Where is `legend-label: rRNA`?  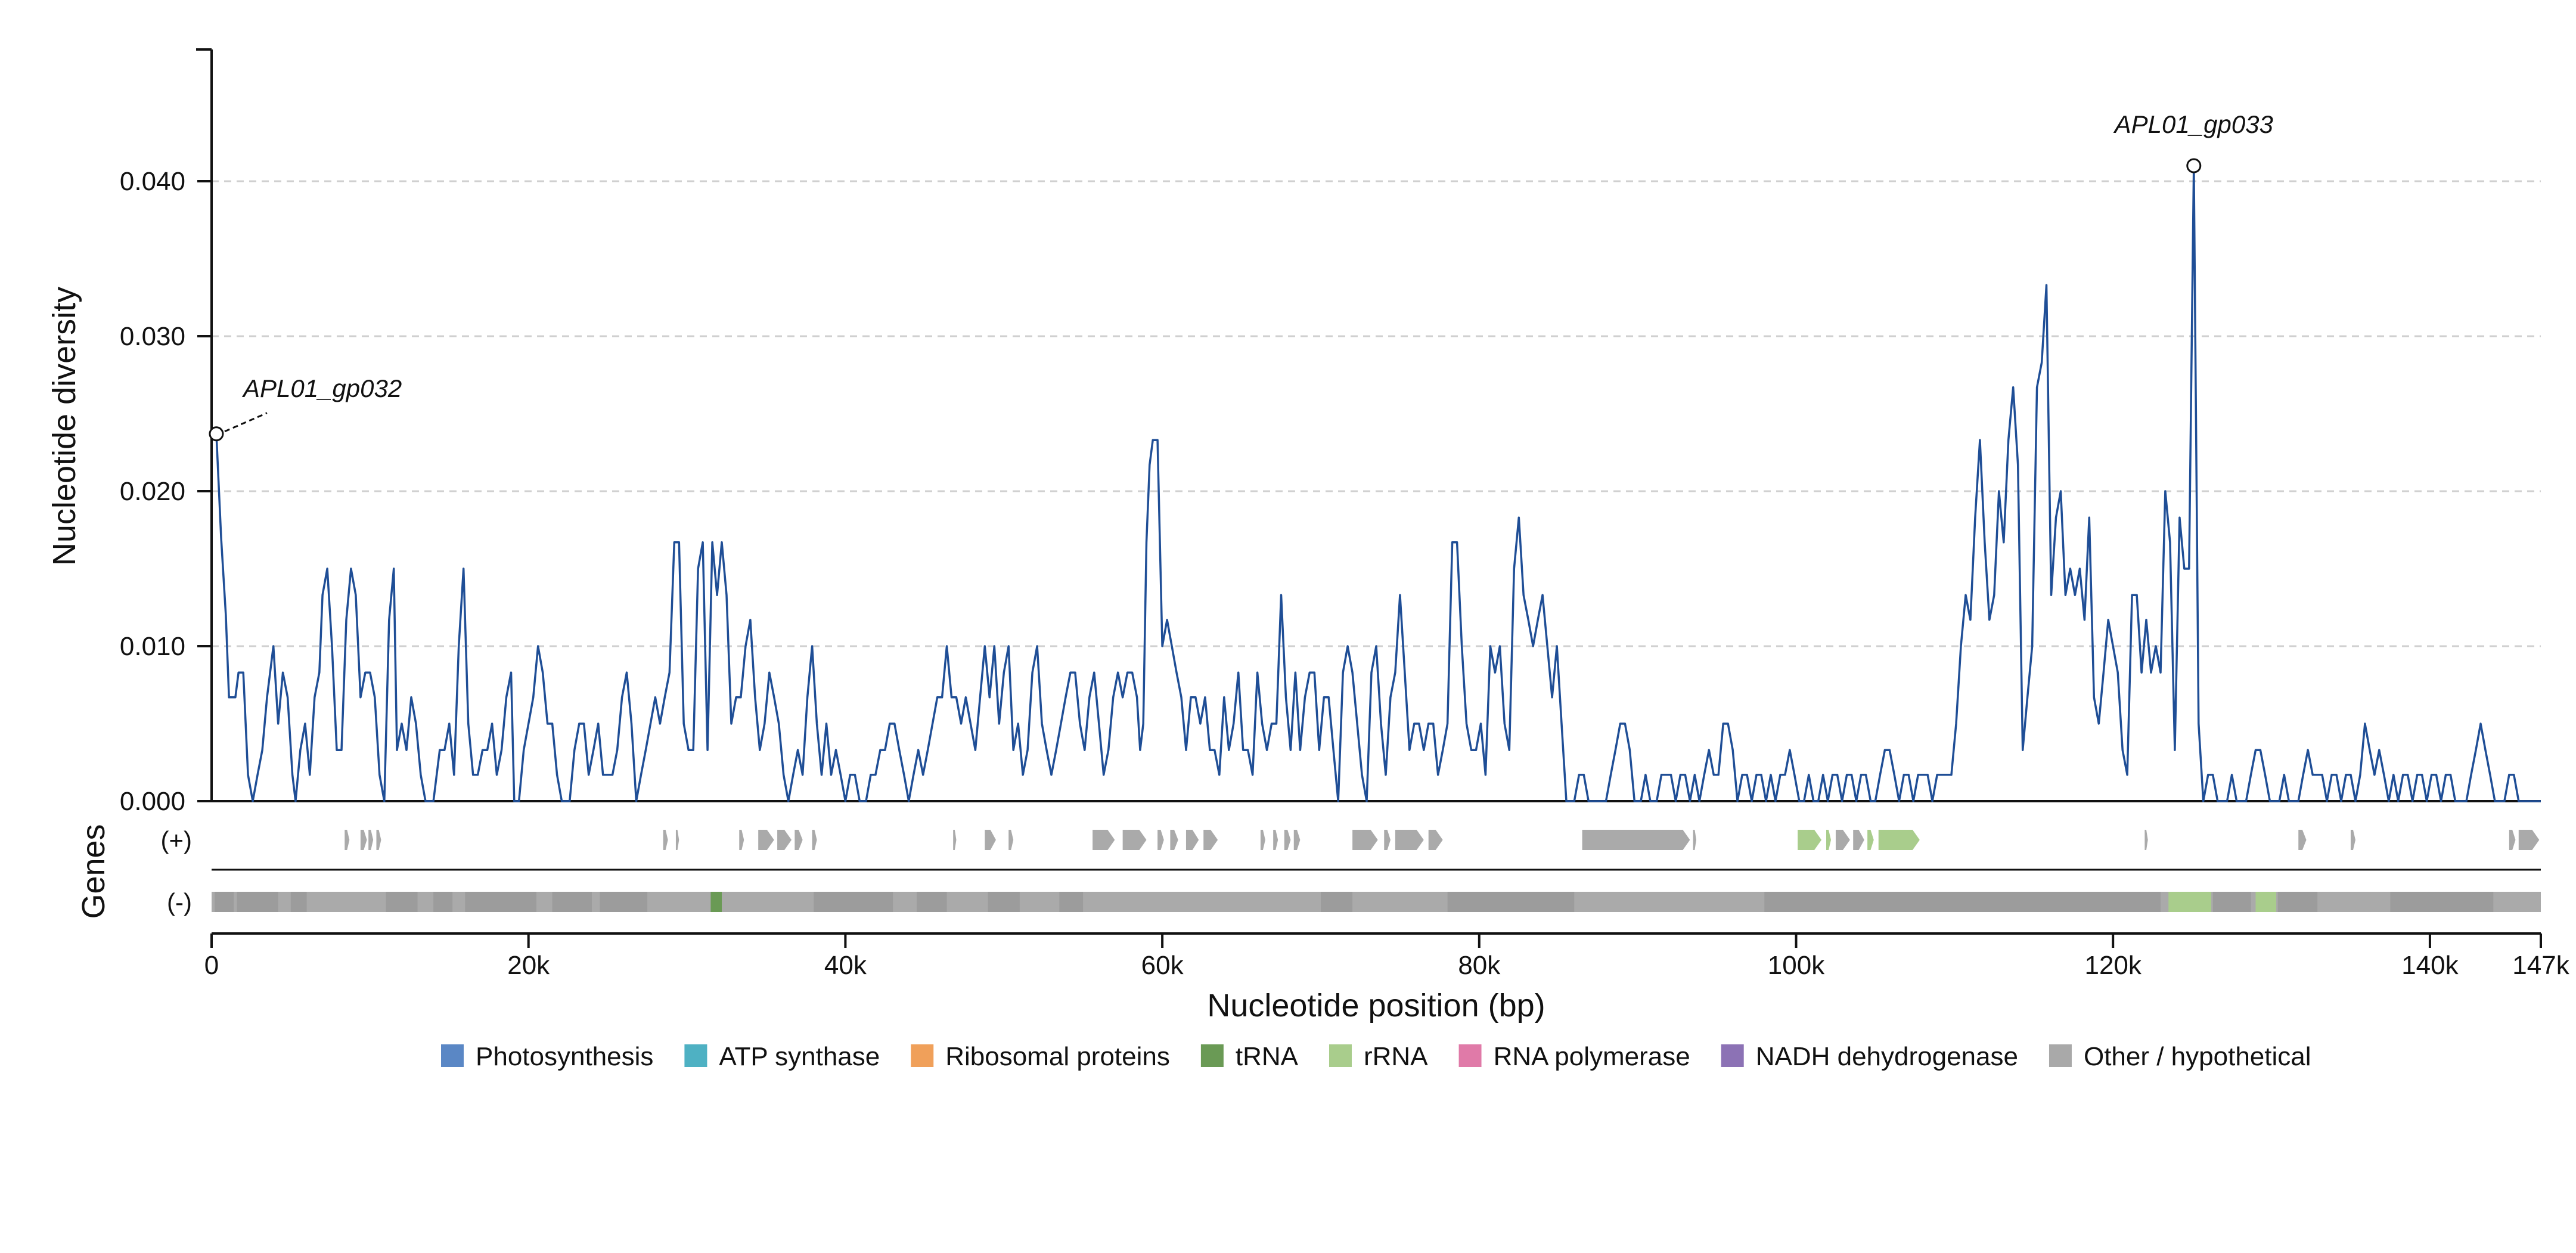
legend-label: rRNA is located at coordinates (1396, 1056).